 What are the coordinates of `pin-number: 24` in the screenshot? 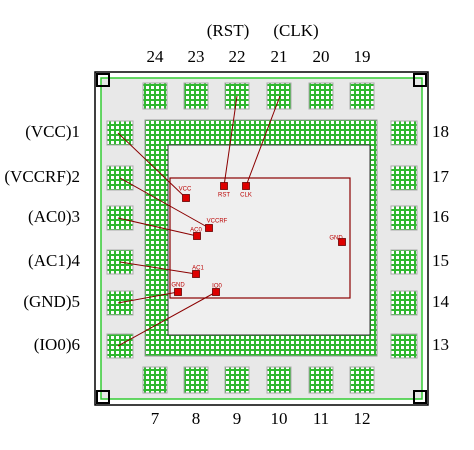 It's located at (156, 56).